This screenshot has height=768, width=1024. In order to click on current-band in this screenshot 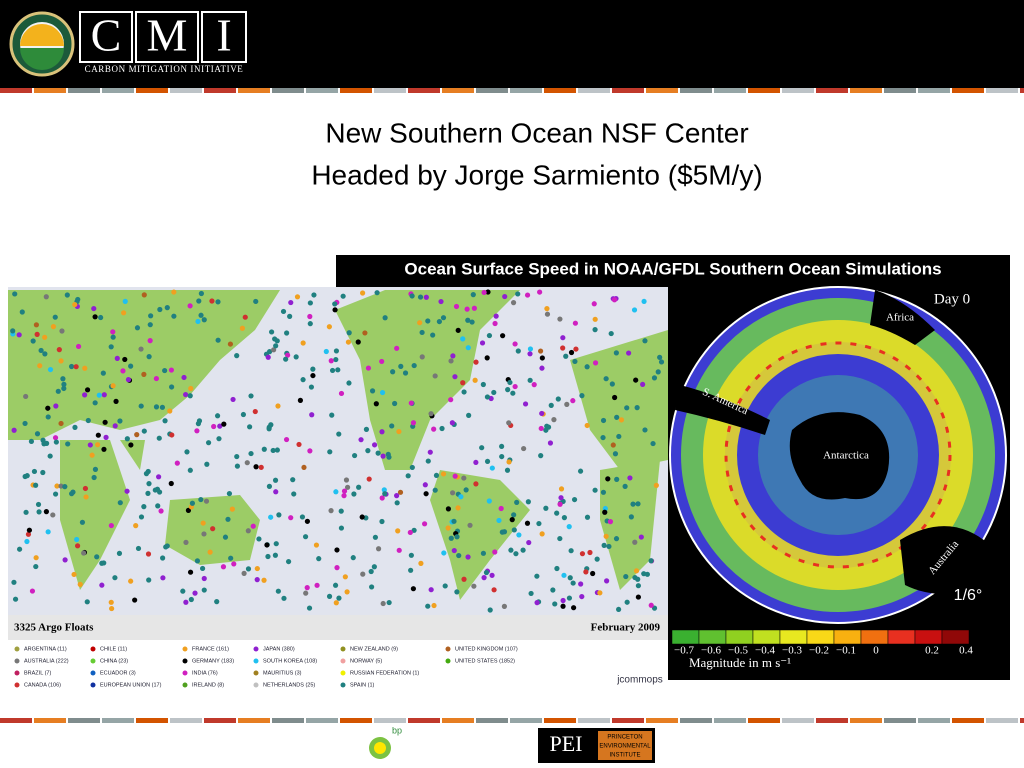, I will do `click(838, 455)`.